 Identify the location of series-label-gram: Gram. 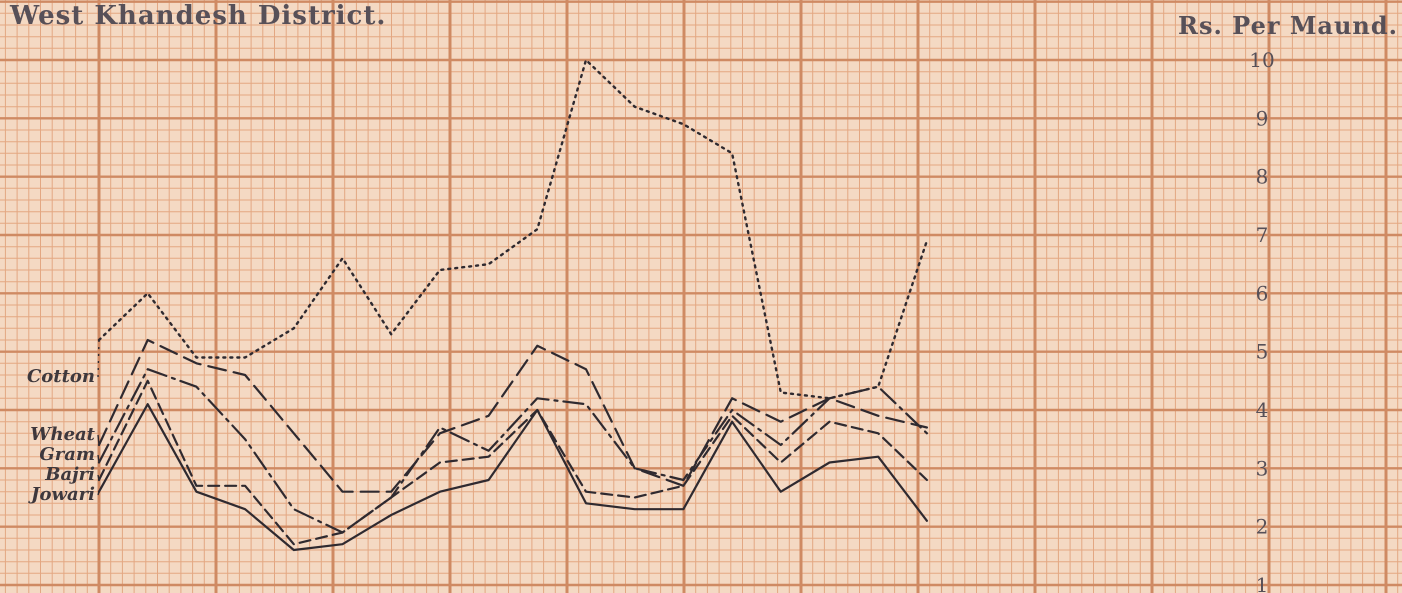
(67, 454).